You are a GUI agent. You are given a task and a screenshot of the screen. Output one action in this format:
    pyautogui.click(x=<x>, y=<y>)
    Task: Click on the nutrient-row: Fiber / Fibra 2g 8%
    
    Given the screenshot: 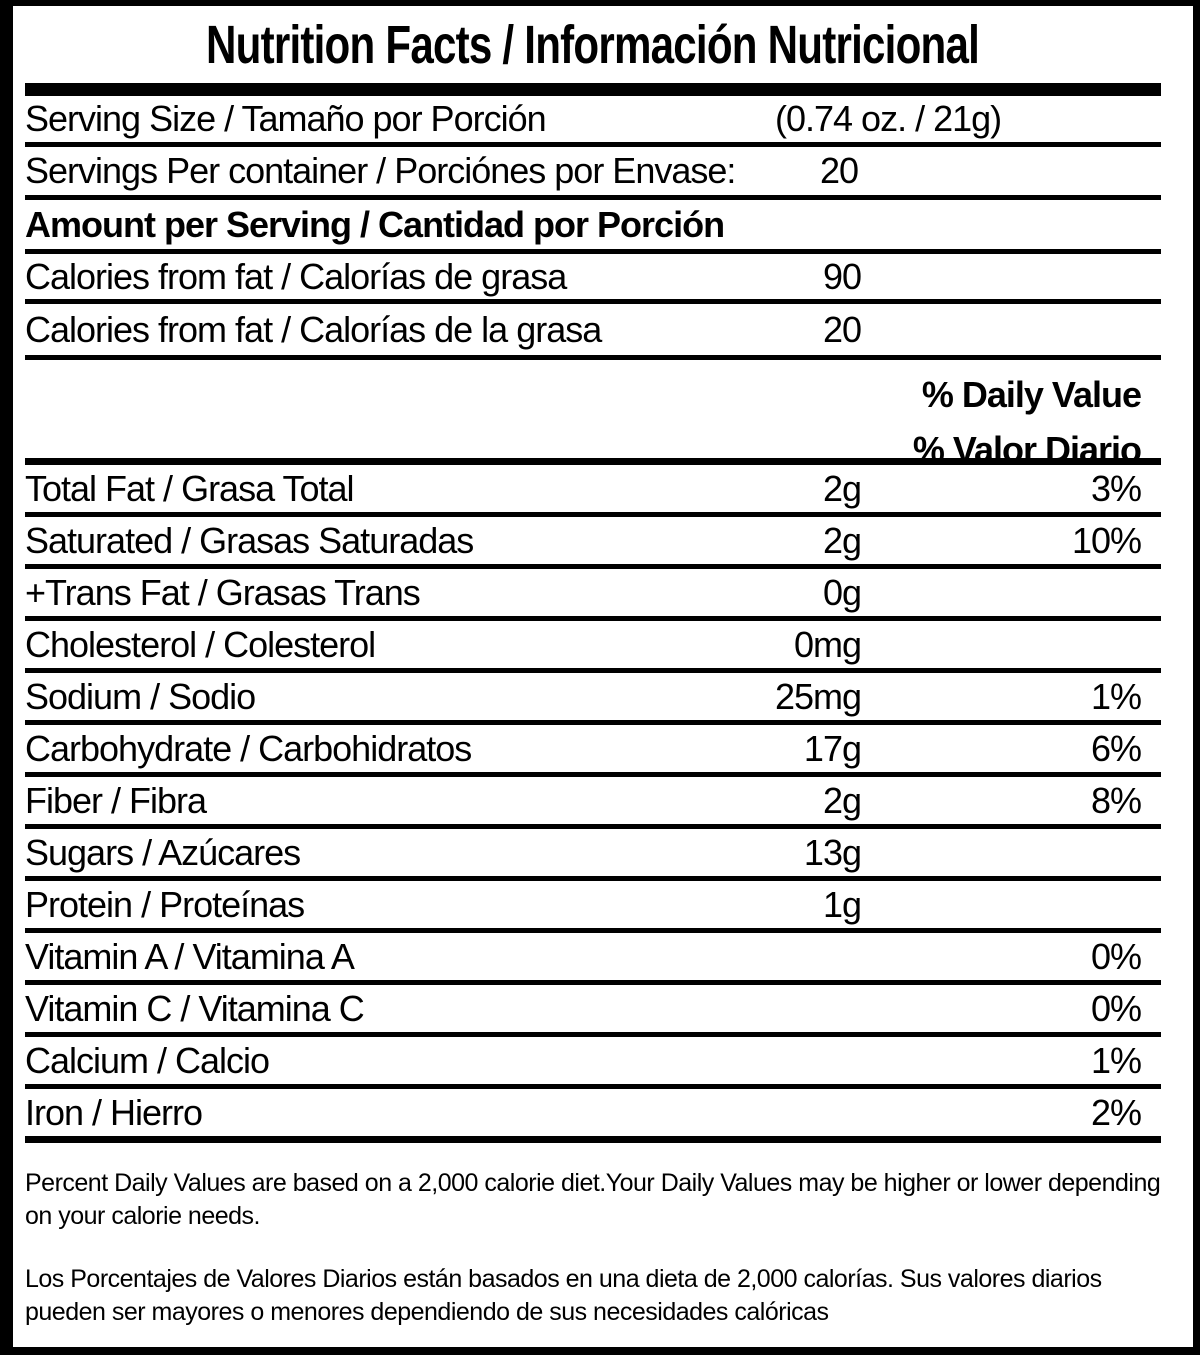 What is the action you would take?
    pyautogui.click(x=593, y=803)
    